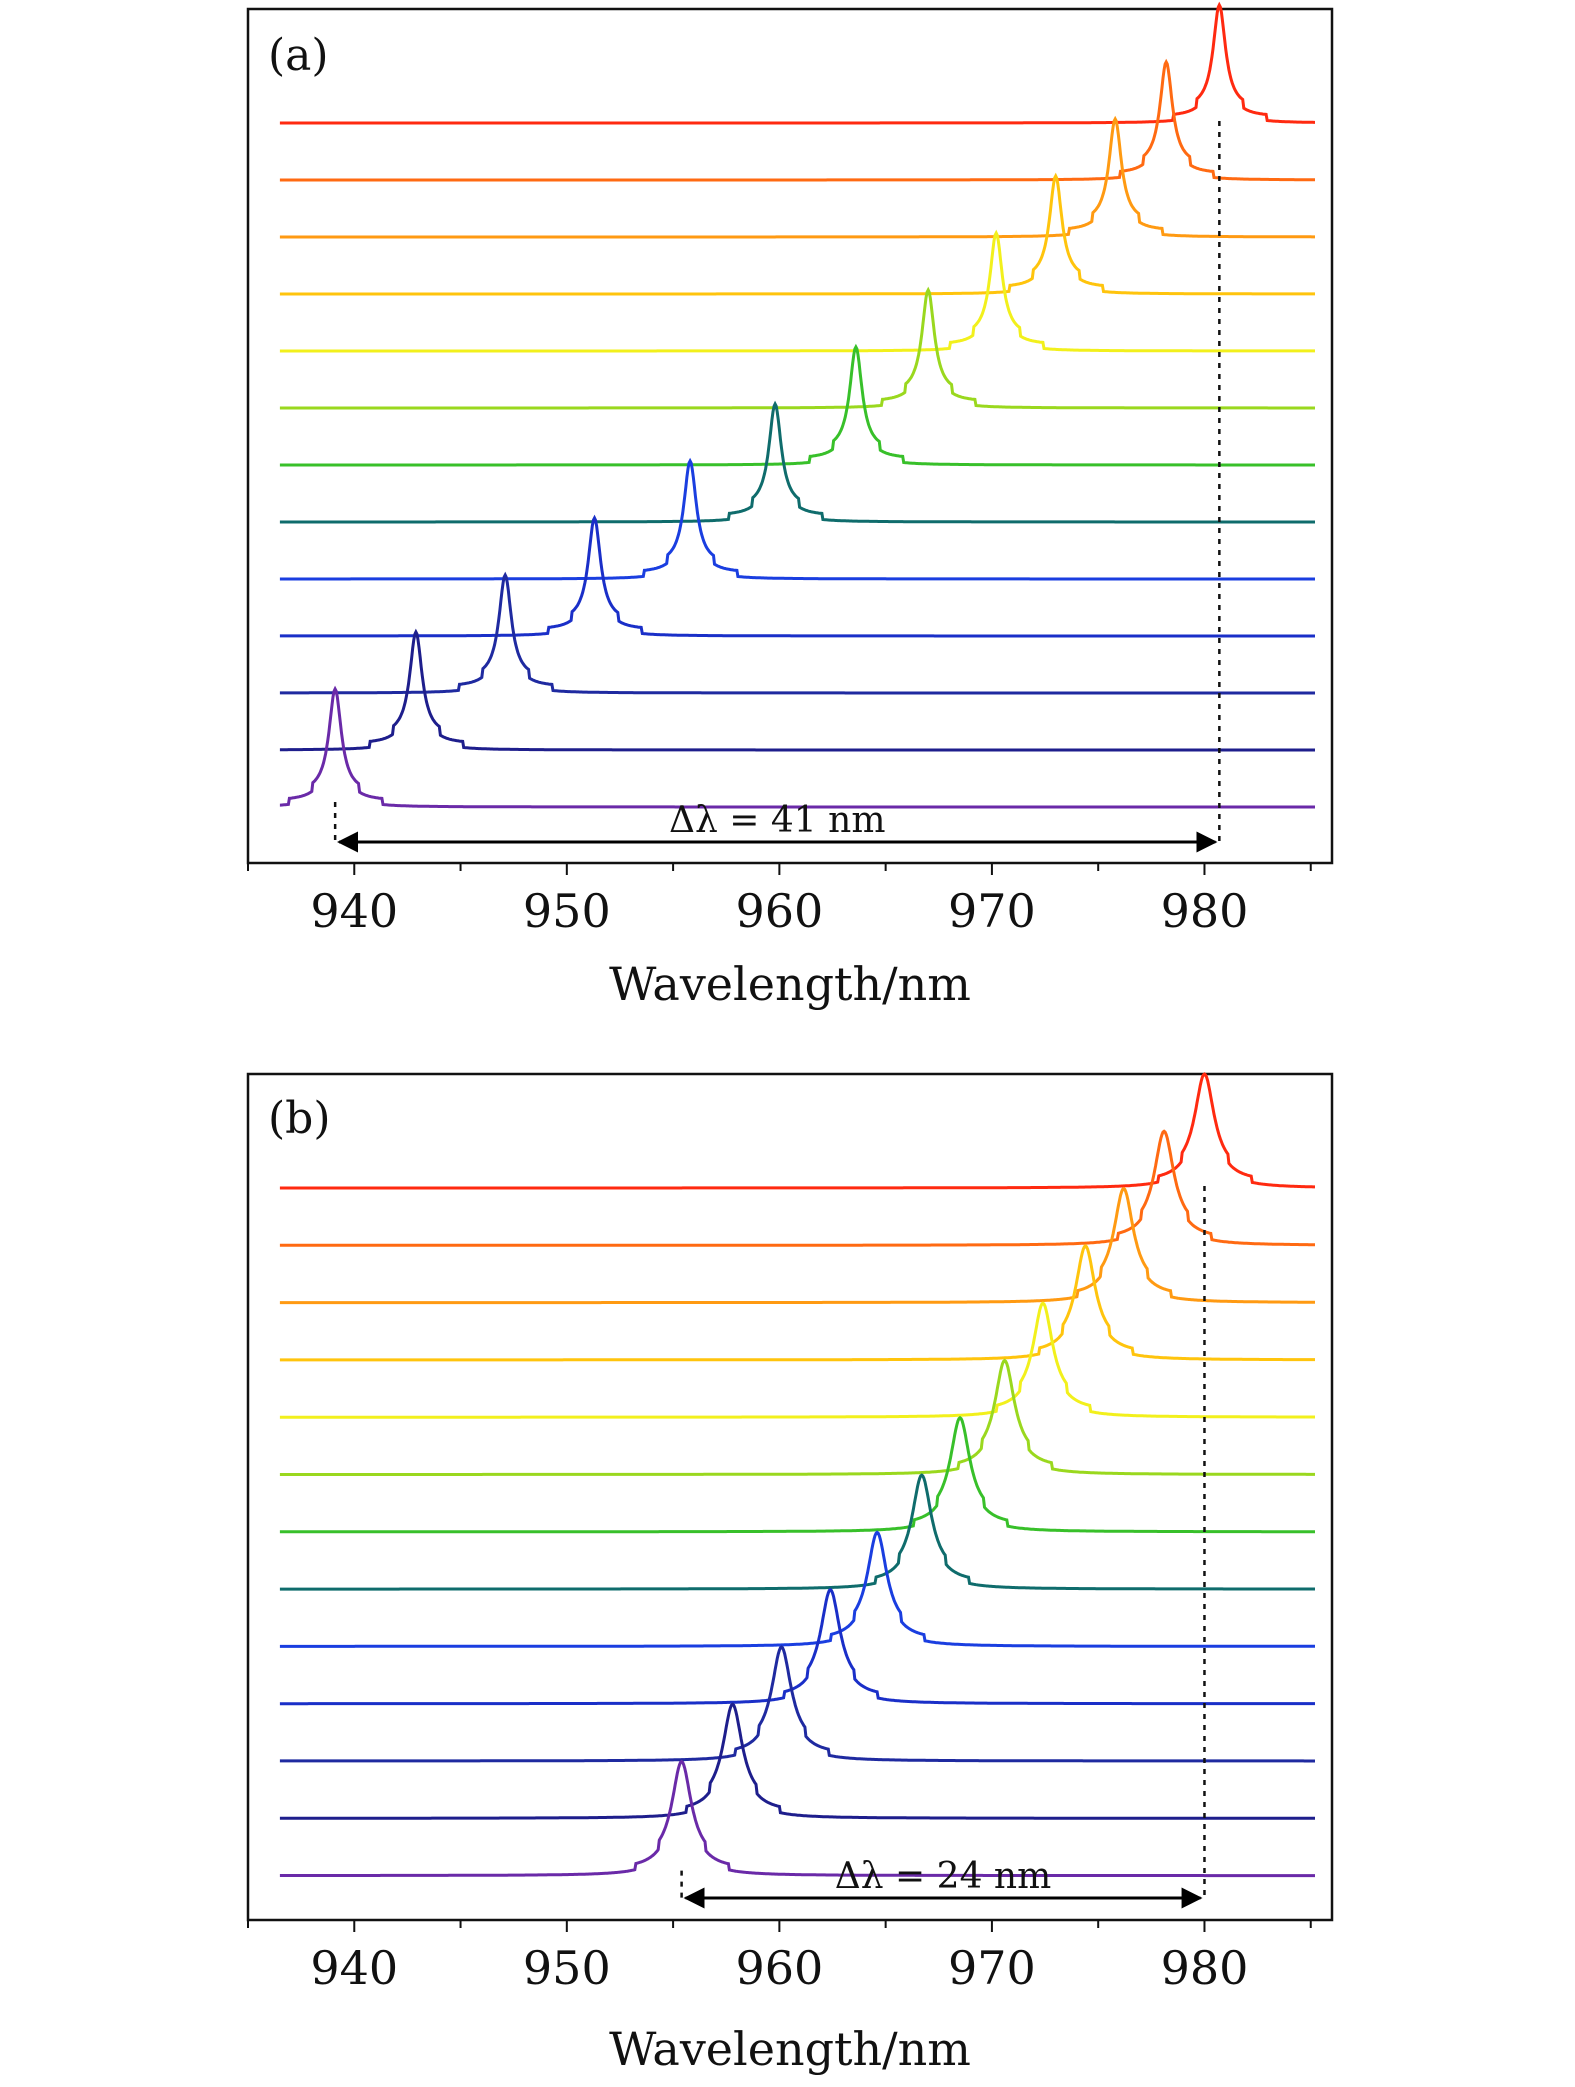 The image size is (1575, 2087). Describe the element at coordinates (298, 55) in the screenshot. I see `panel-label: (a)` at that location.